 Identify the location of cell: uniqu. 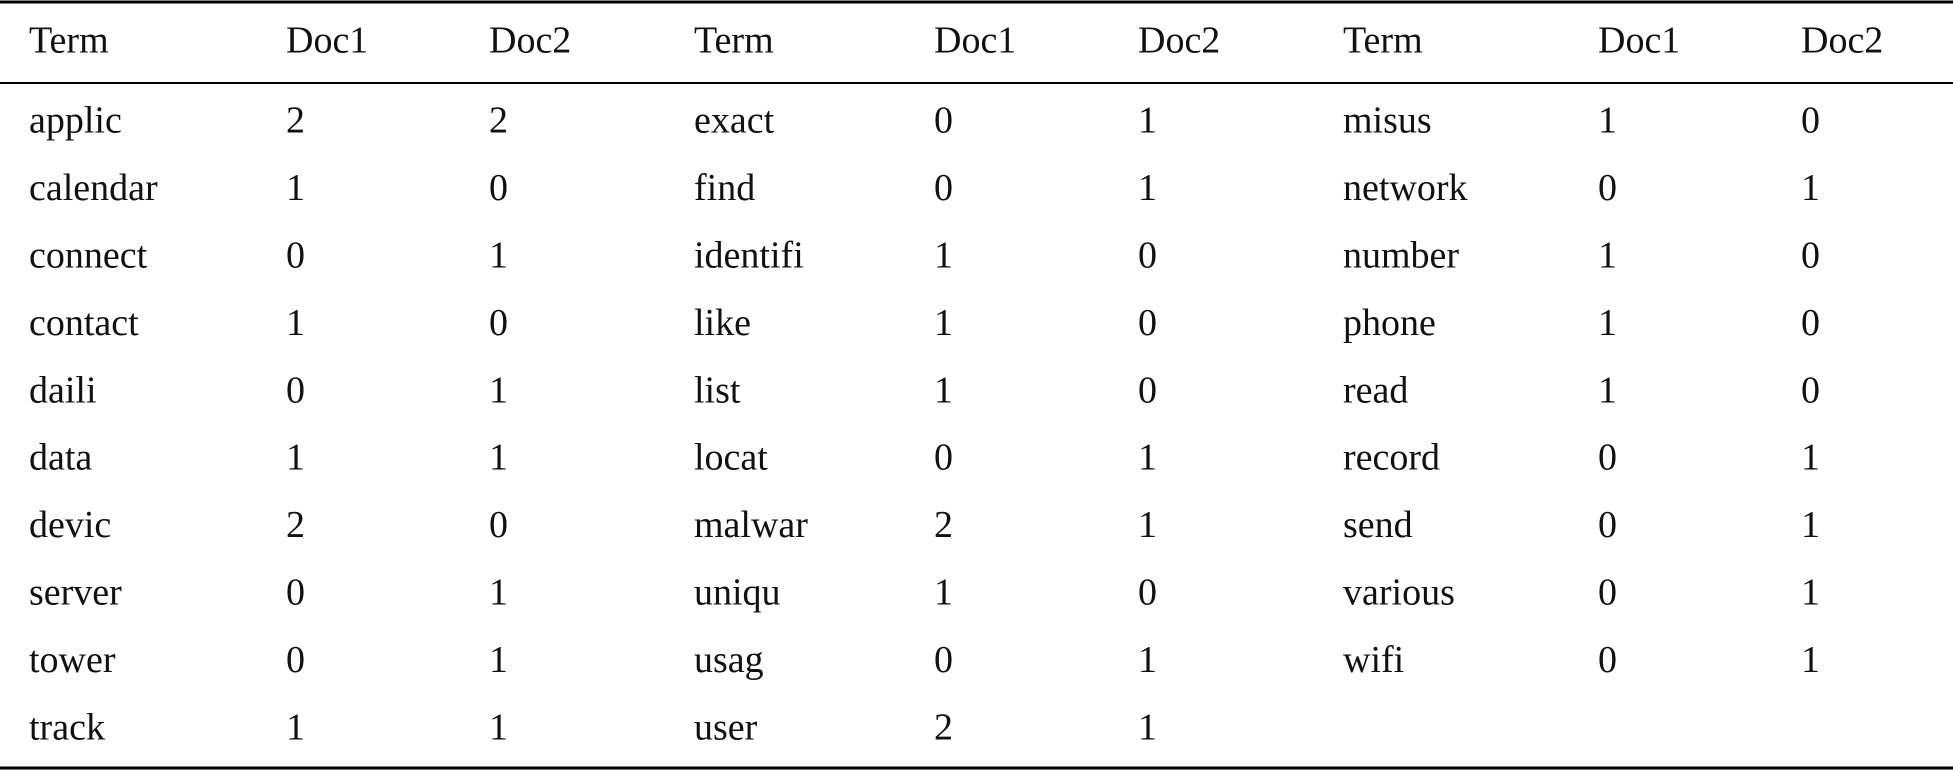
(737, 593).